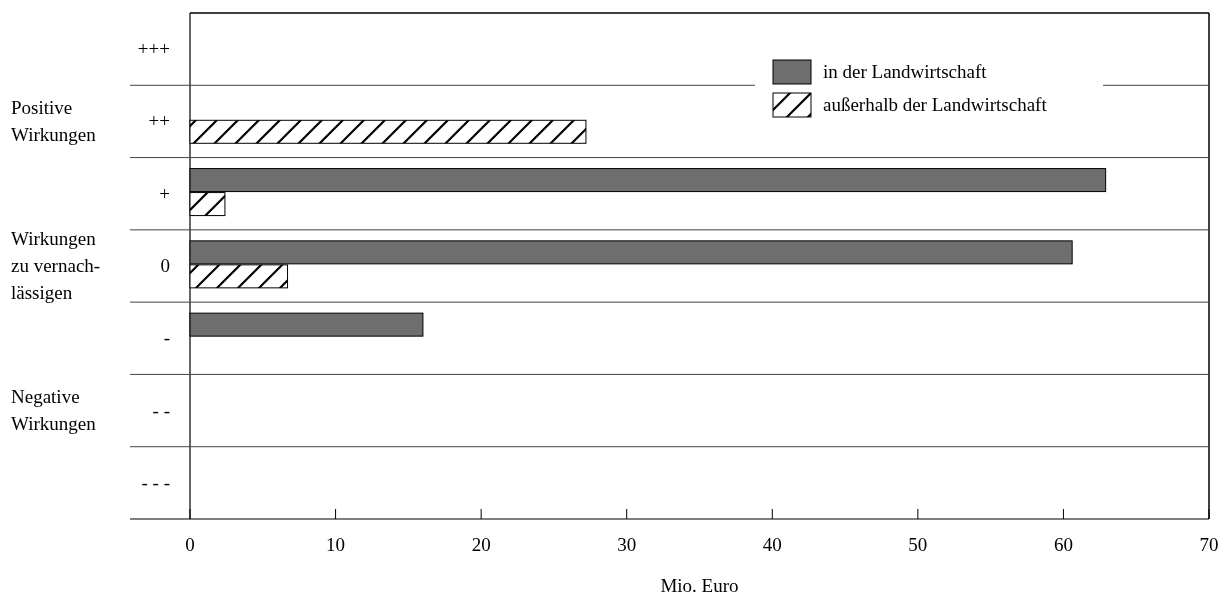 This screenshot has height=601, width=1221. Describe the element at coordinates (481, 544) in the screenshot. I see `x-tick-label: 20` at that location.